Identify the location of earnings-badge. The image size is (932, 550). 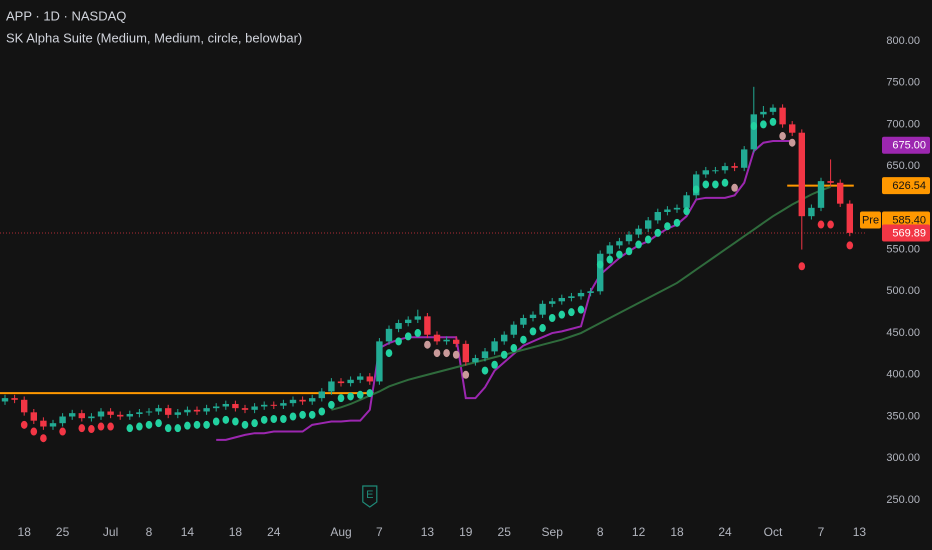
(370, 496).